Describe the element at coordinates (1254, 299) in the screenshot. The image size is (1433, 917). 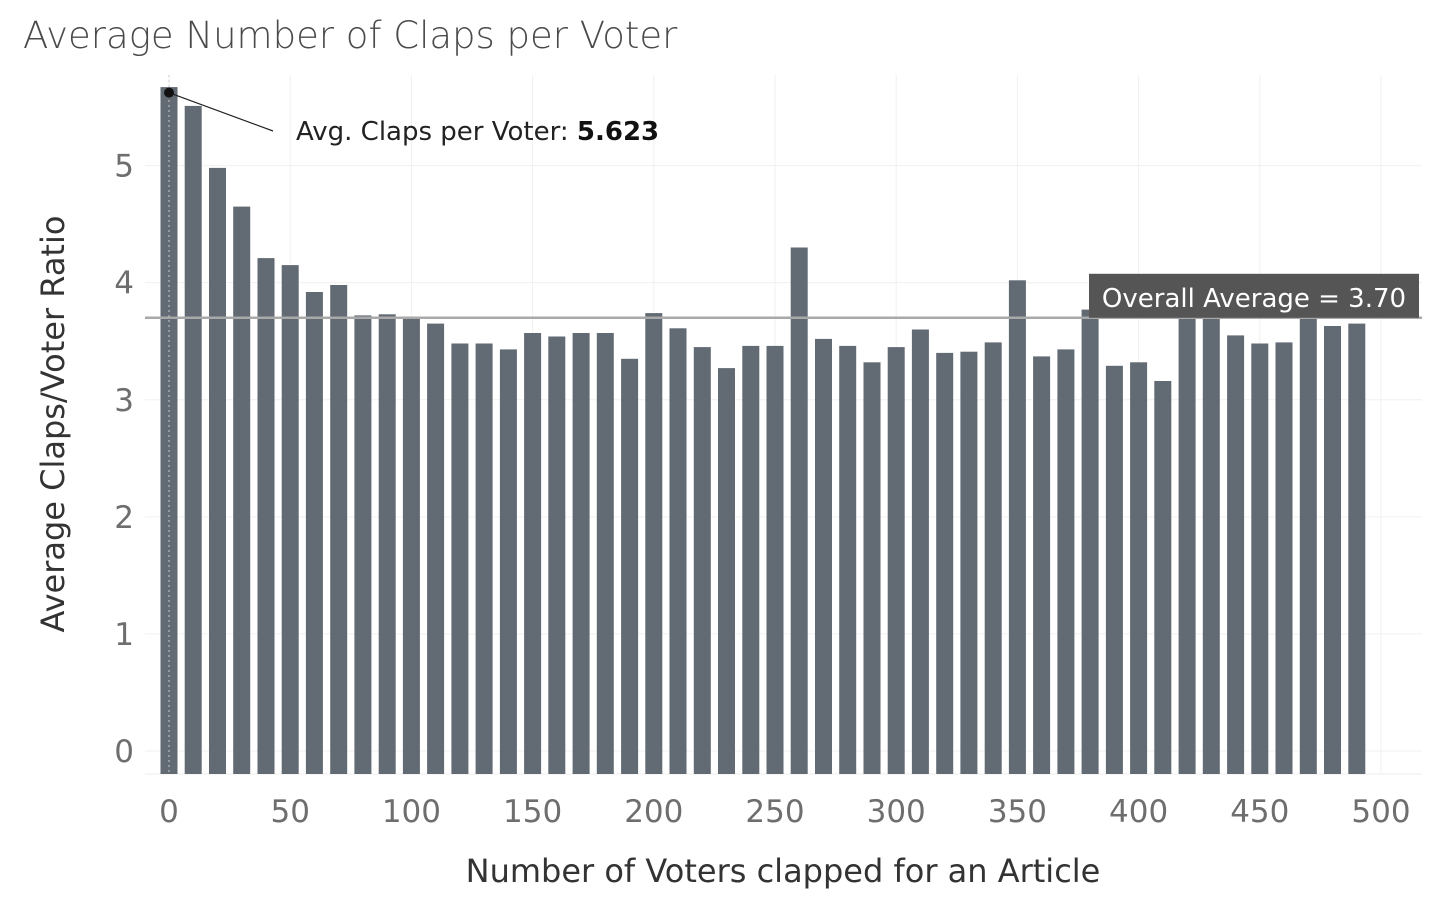
I see `overall-average-label: Overall Average = 3.70` at that location.